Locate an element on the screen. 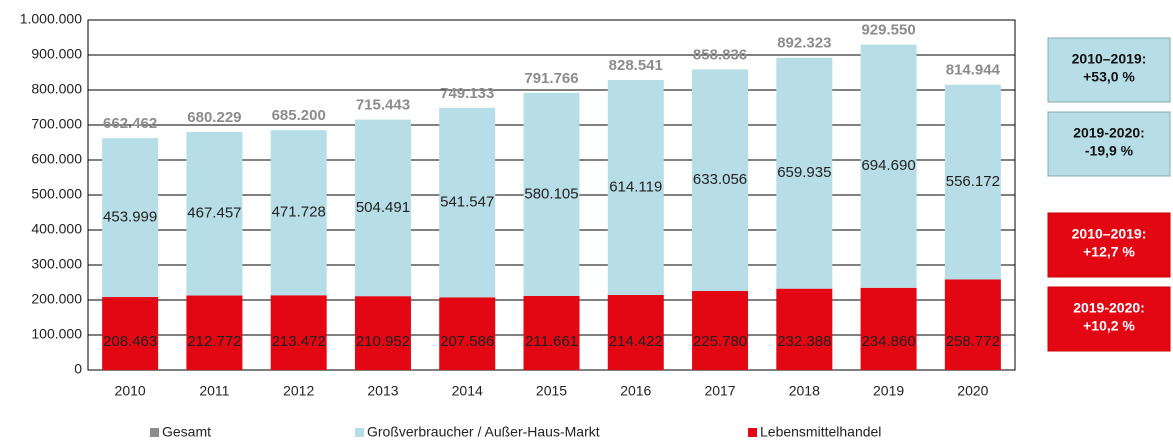 Image resolution: width=1173 pixels, height=441 pixels. annotation-text: -19,9 % is located at coordinates (1109, 151).